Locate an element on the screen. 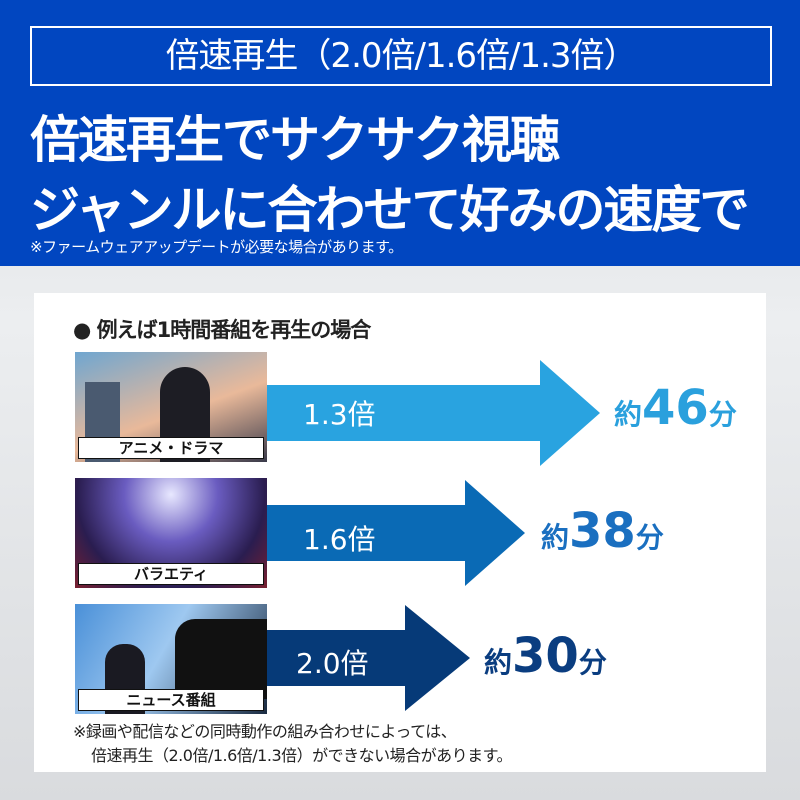  footnote-line-1: ※録画や配信などの同時動作の組み合わせによっては、 is located at coordinates (265, 731).